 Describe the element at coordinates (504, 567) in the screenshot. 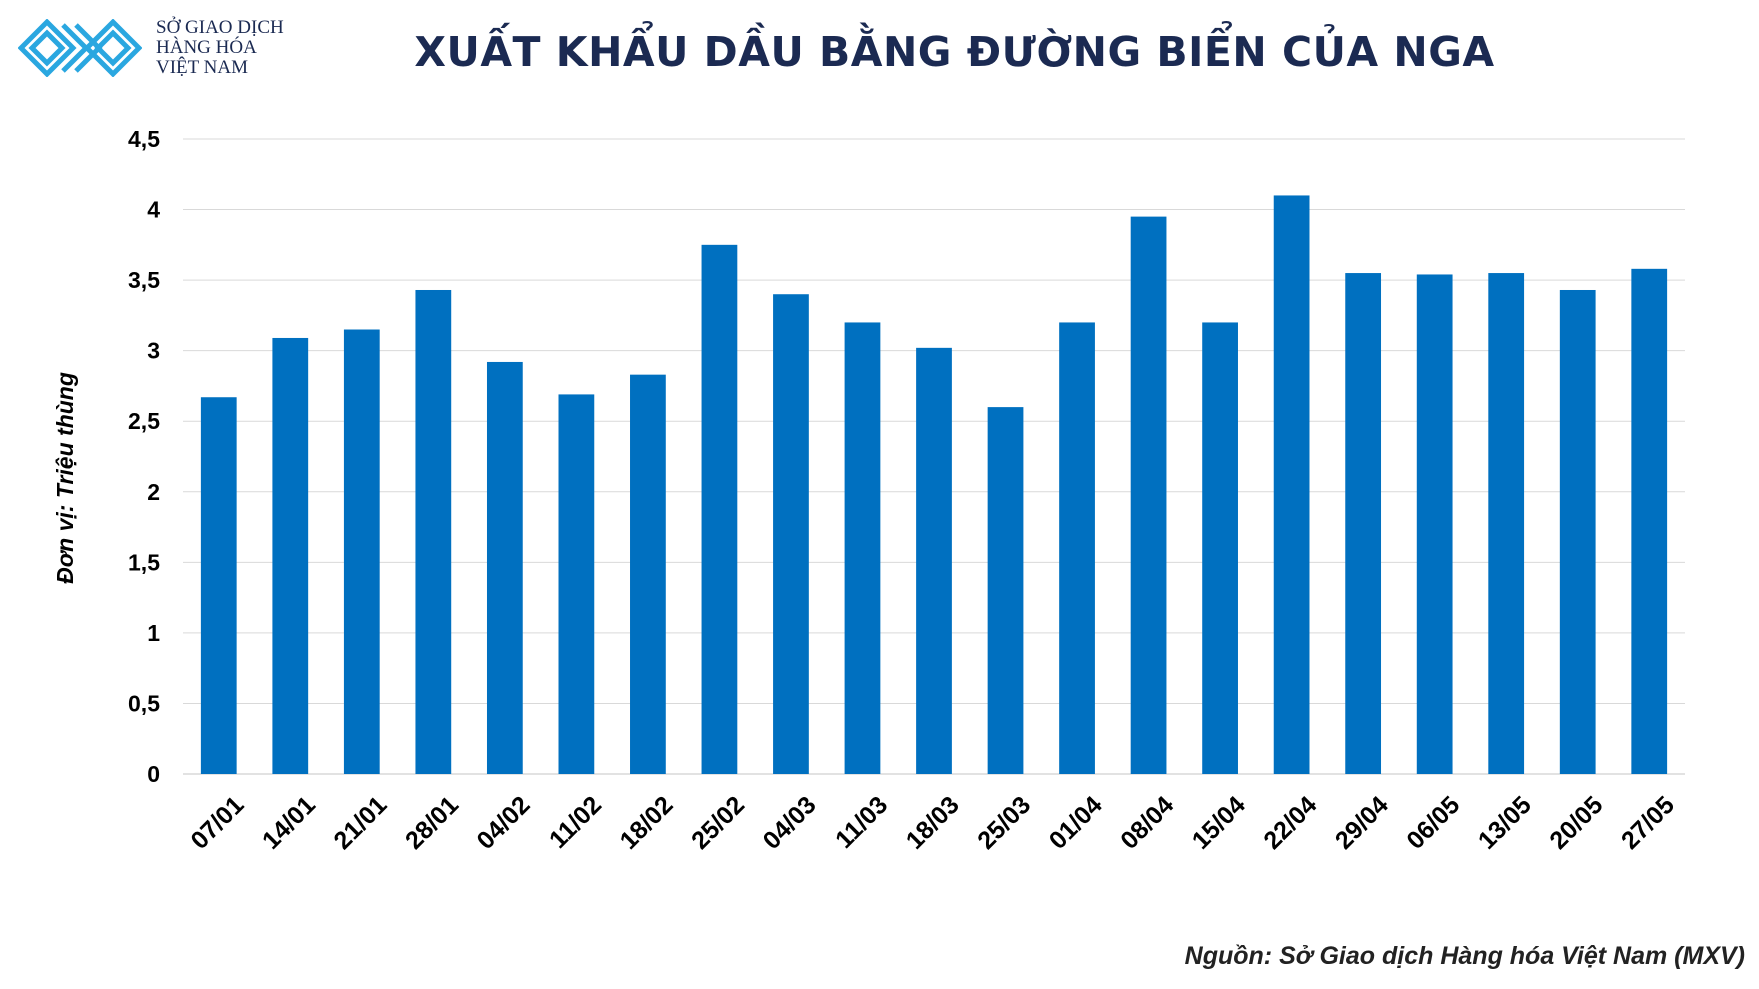

I see `bar-04/02` at that location.